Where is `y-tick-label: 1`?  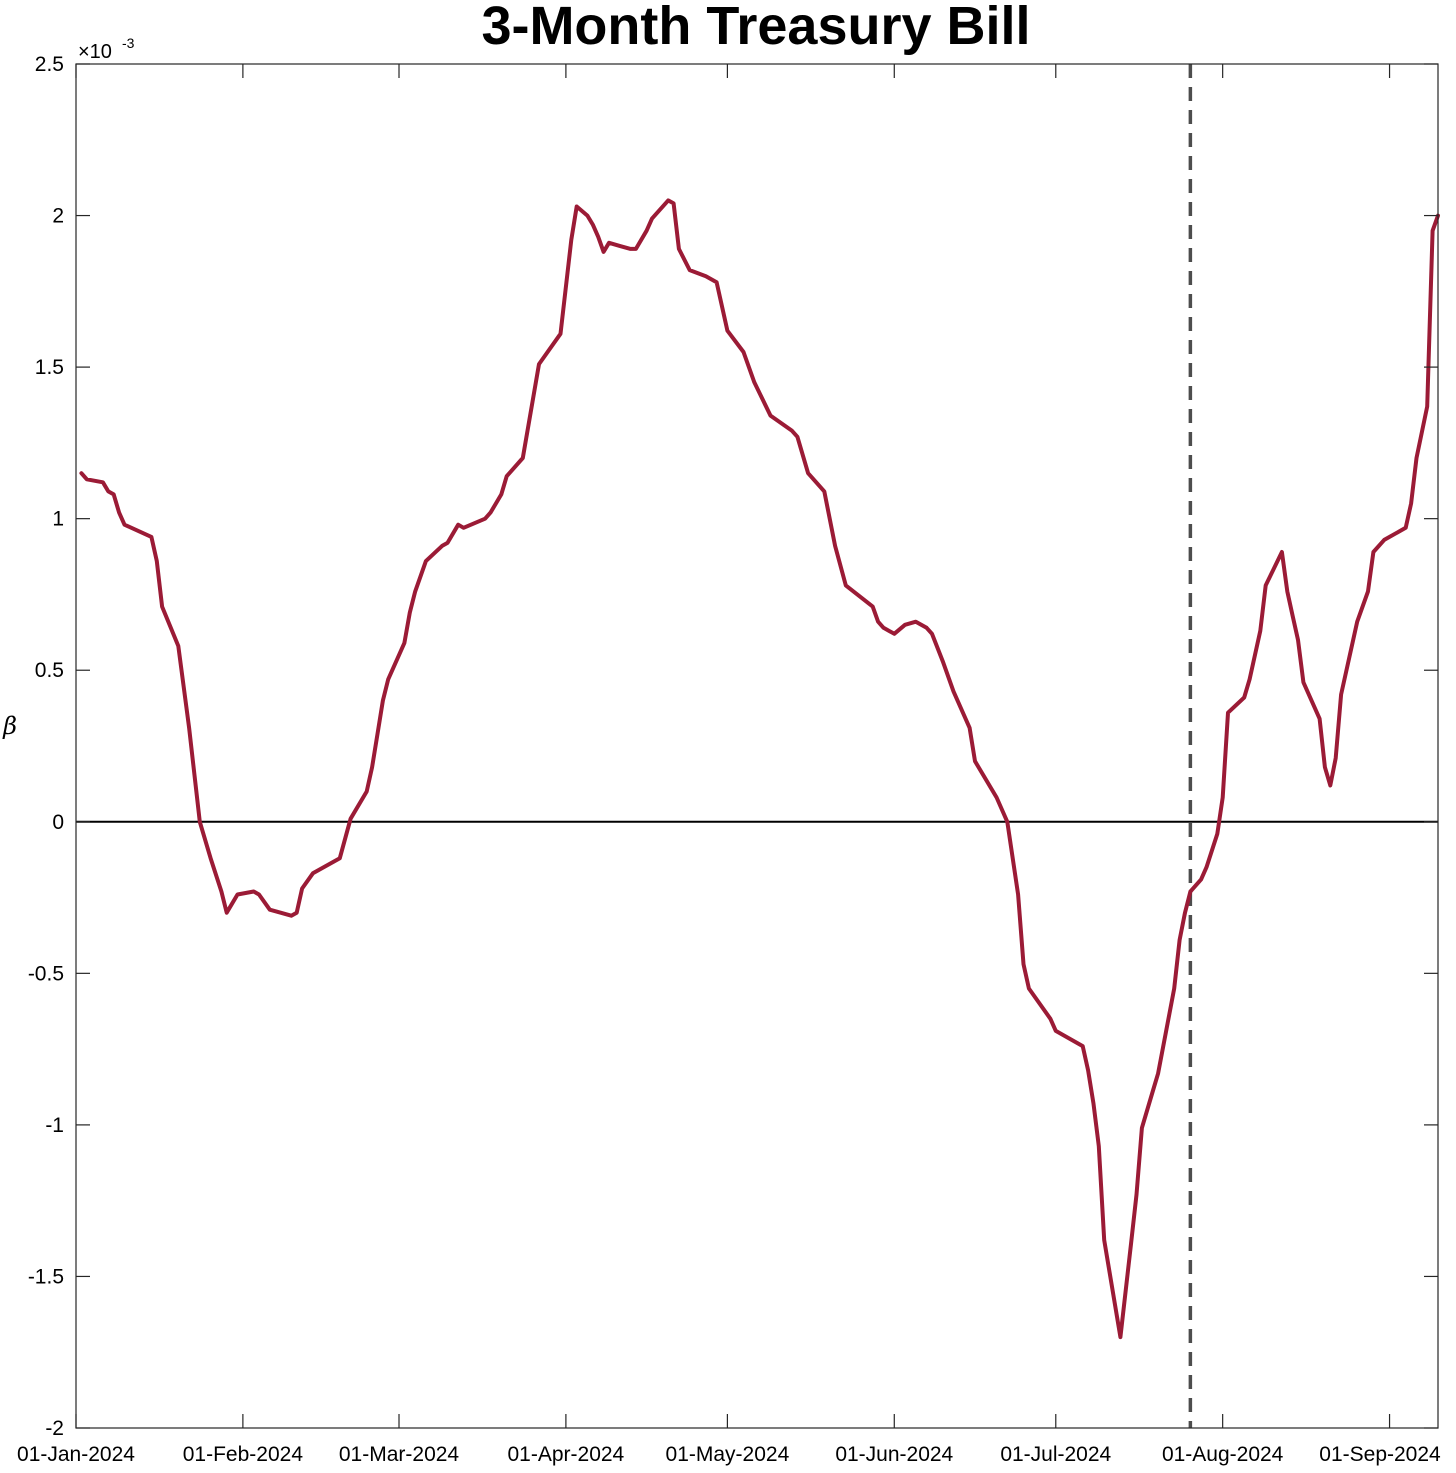
y-tick-label: 1 is located at coordinates (58, 519).